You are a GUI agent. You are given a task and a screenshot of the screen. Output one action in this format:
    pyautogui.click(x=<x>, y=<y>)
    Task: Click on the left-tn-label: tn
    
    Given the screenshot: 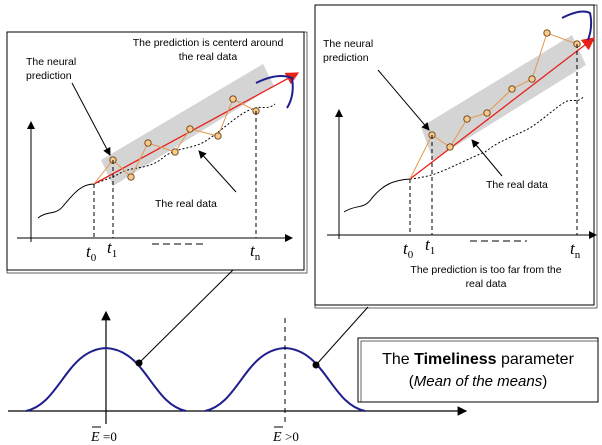 What is the action you would take?
    pyautogui.click(x=255, y=252)
    